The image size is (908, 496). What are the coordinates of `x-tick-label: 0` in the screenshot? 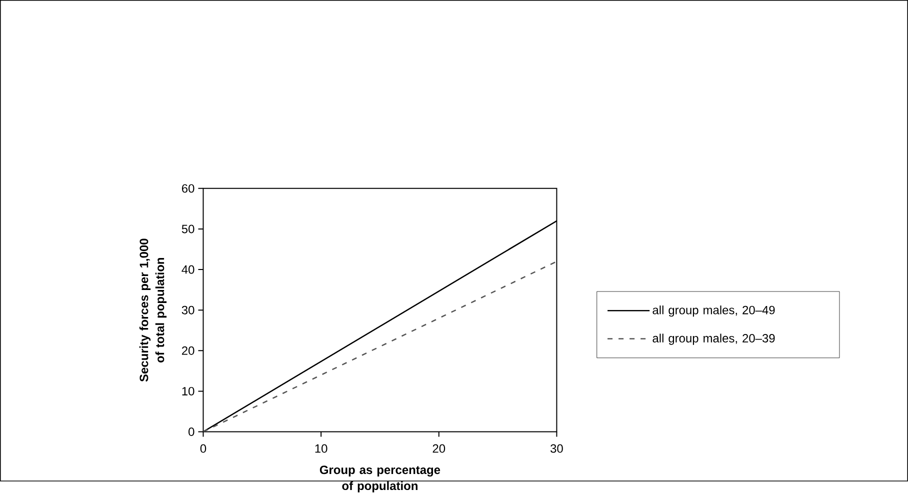 It's located at (203, 448).